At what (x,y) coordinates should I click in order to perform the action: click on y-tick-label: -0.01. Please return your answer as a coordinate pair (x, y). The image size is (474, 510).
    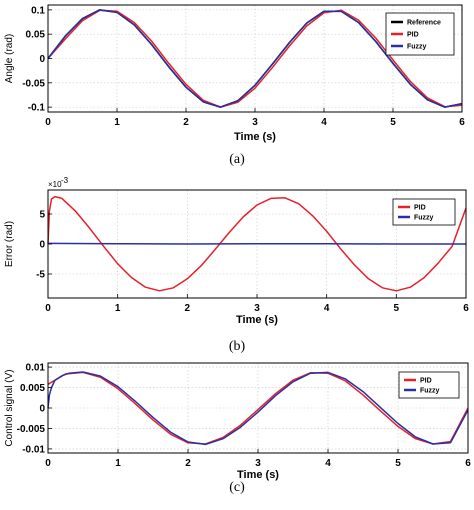
    Looking at the image, I should click on (33, 449).